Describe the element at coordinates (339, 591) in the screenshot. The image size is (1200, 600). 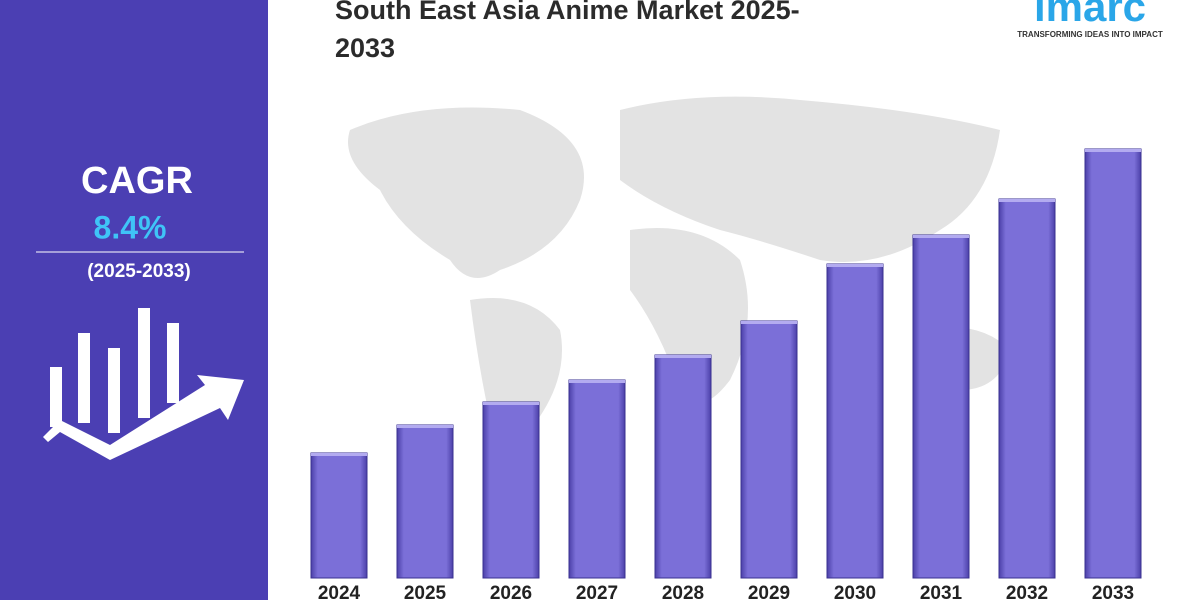
I see `x-tick-label: 2024` at that location.